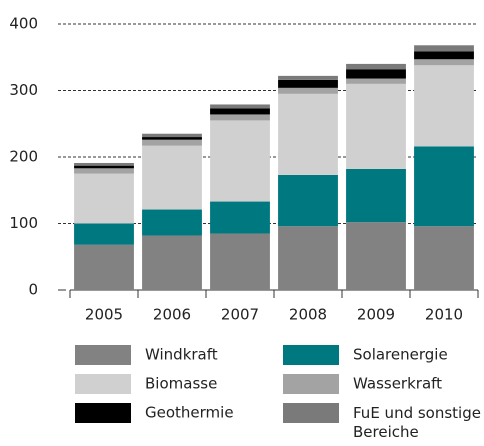 The width and height of the screenshot is (484, 446). Describe the element at coordinates (417, 422) in the screenshot. I see `legend-label: FuE und sonstige Bereiche` at that location.